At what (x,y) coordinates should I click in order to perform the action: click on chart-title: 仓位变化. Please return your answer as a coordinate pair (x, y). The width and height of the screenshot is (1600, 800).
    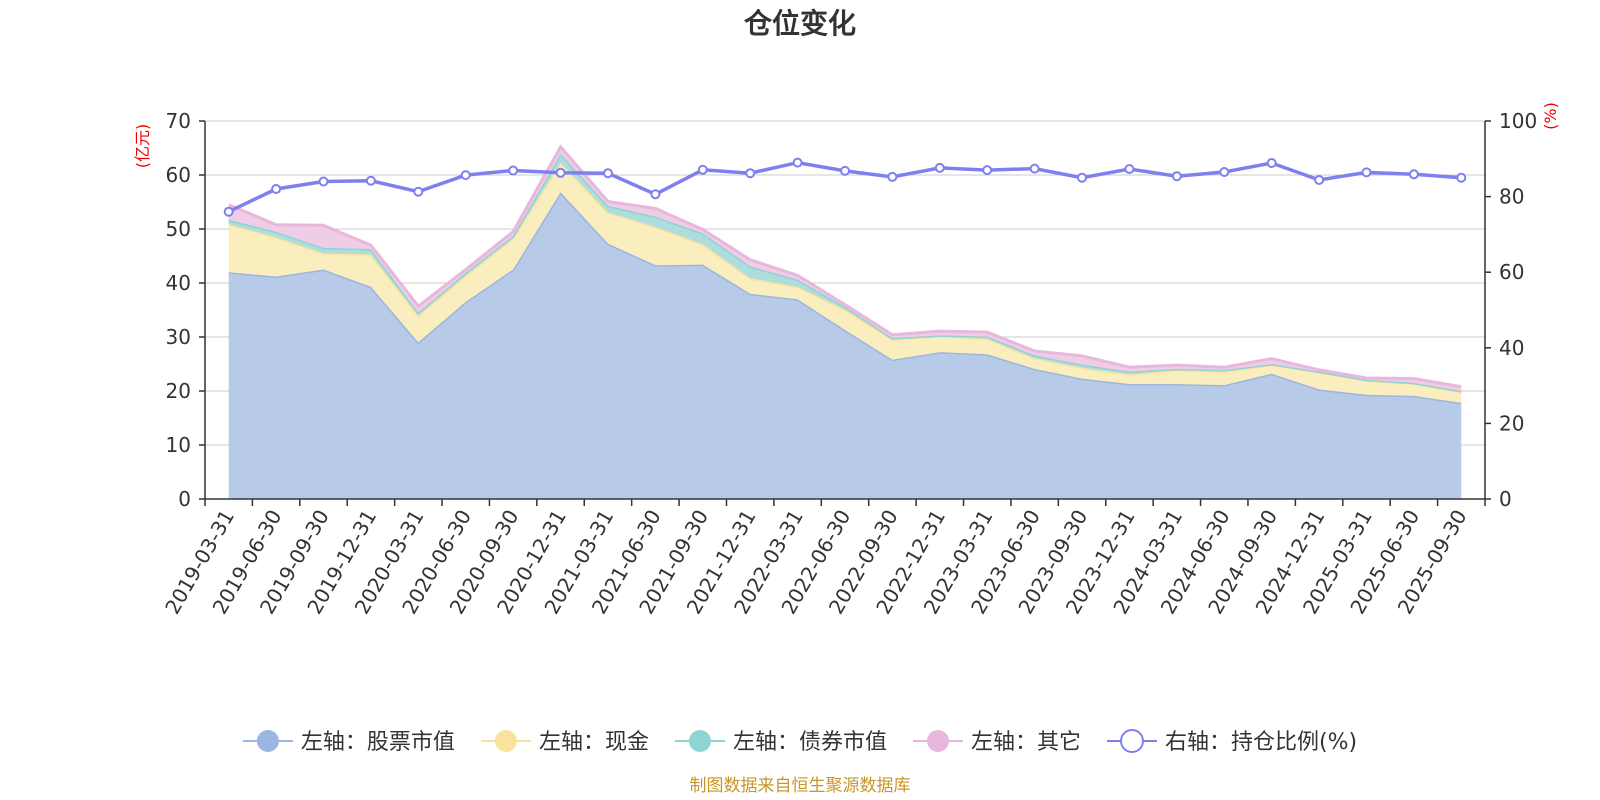
    Looking at the image, I should click on (800, 23).